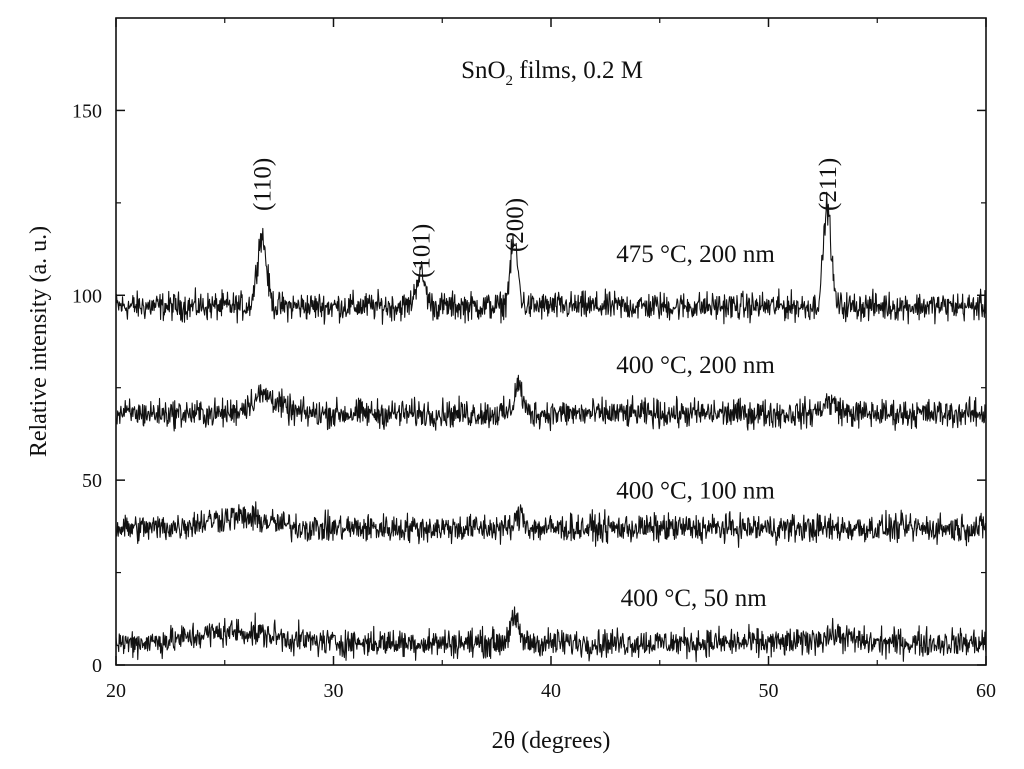  Describe the element at coordinates (92, 481) in the screenshot. I see `y-tick-label: 50` at that location.